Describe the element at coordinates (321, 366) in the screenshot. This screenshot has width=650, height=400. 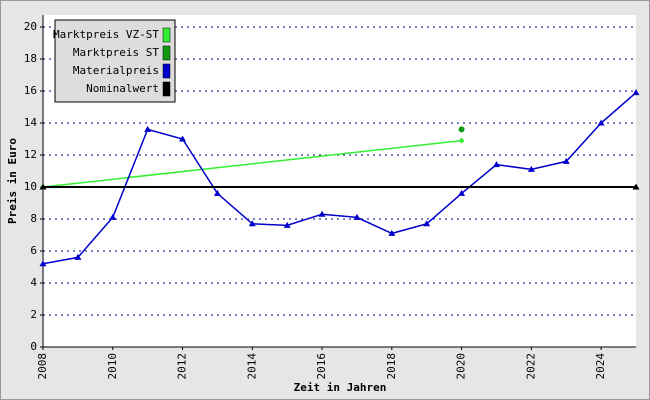
I see `x-tick-label: 2016` at that location.